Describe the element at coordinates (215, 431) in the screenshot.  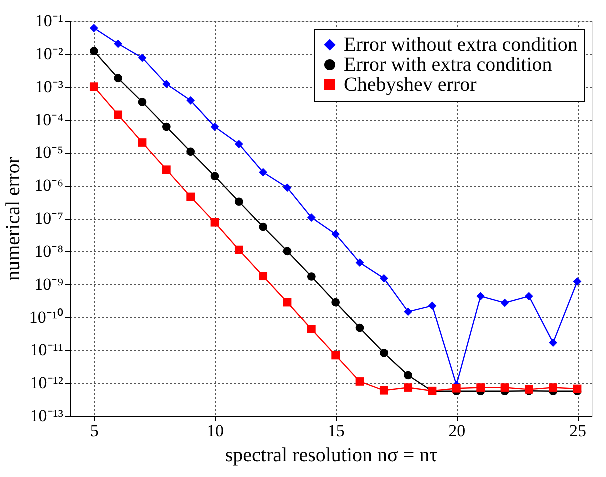
I see `x-tick-label: 10` at that location.